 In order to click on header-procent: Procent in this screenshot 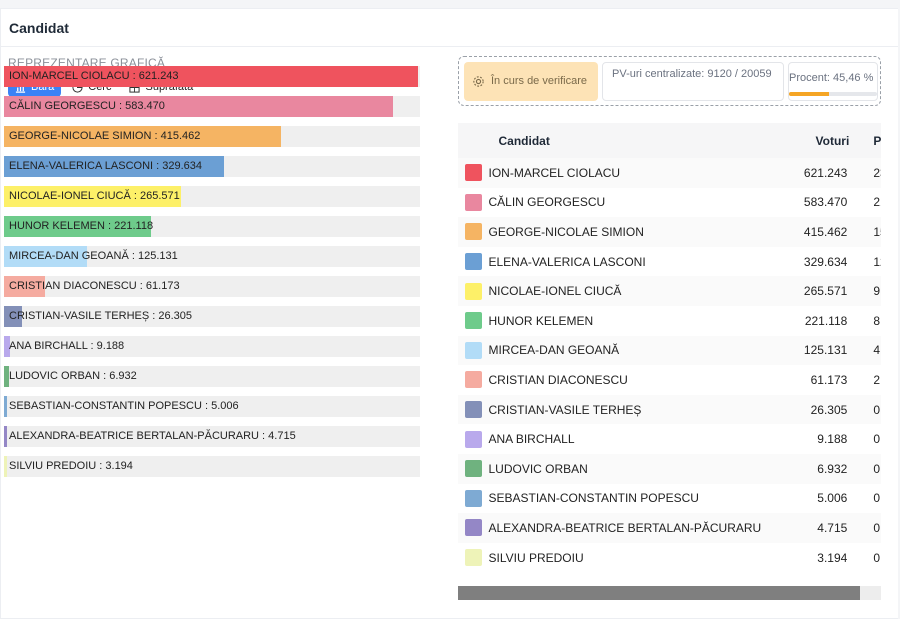, I will do `click(877, 140)`.